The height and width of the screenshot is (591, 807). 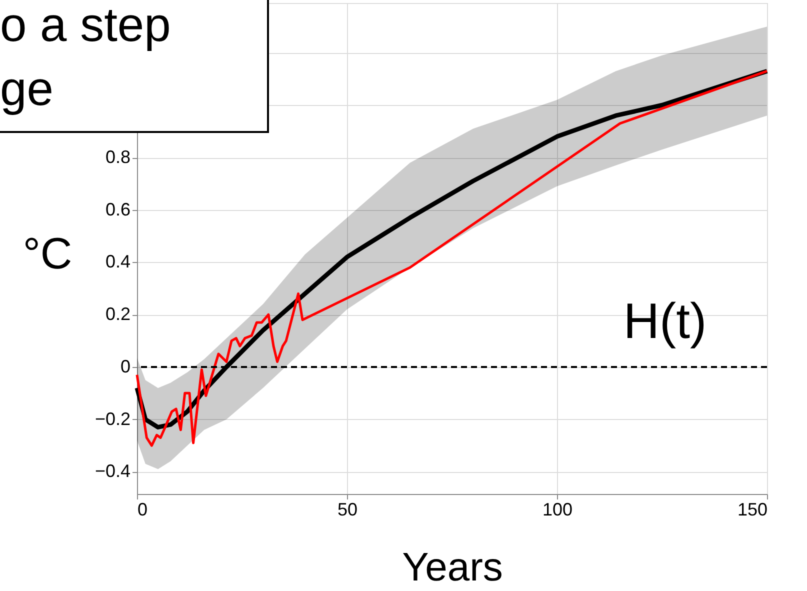 I want to click on y-tick-label: −0.4, so click(x=112, y=471).